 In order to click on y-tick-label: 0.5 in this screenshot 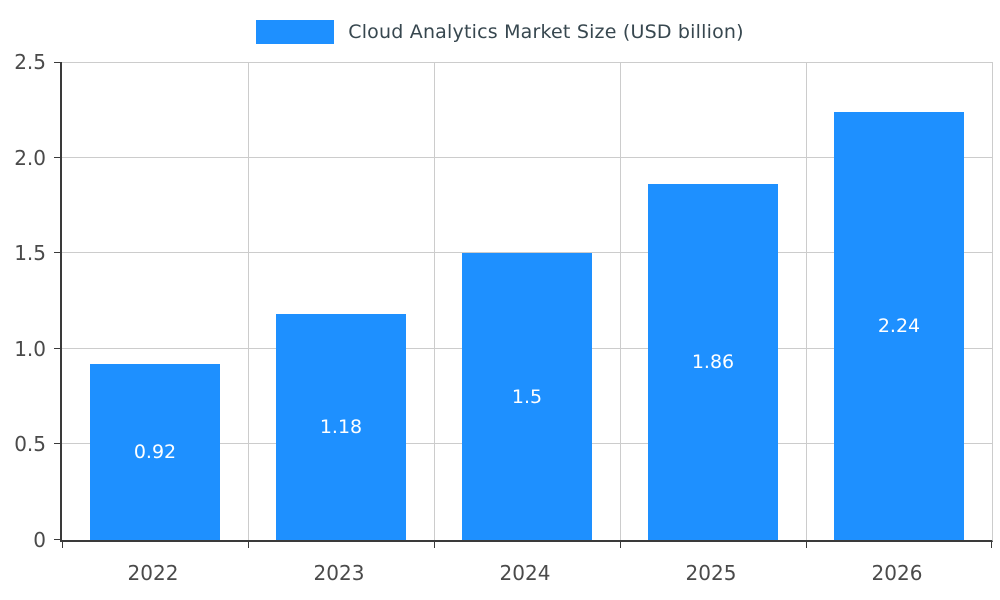, I will do `click(30, 444)`.